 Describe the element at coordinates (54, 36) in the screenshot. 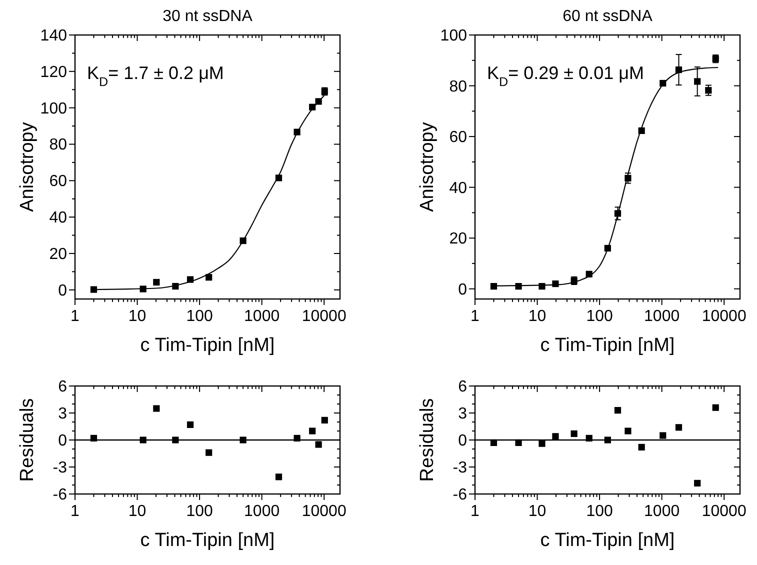

I see `y-tick-label: 140` at that location.